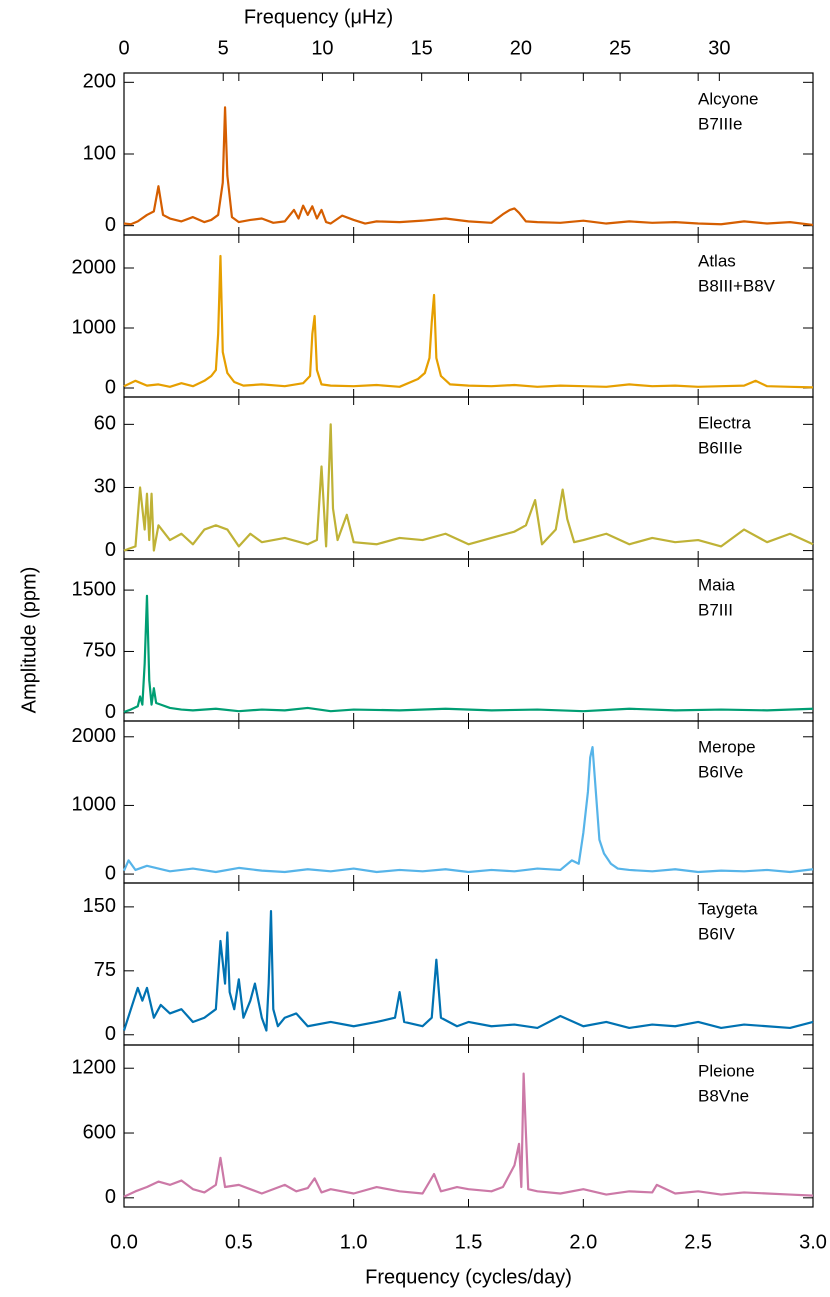  Describe the element at coordinates (29, 640) in the screenshot. I see `y-axis-label: Amplitude (ppm)` at that location.